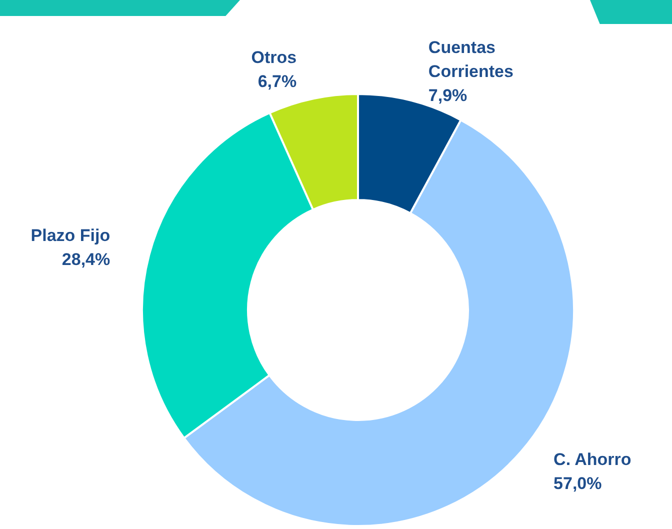  What do you see at coordinates (86, 259) in the screenshot?
I see `data-label: 28,4%` at bounding box center [86, 259].